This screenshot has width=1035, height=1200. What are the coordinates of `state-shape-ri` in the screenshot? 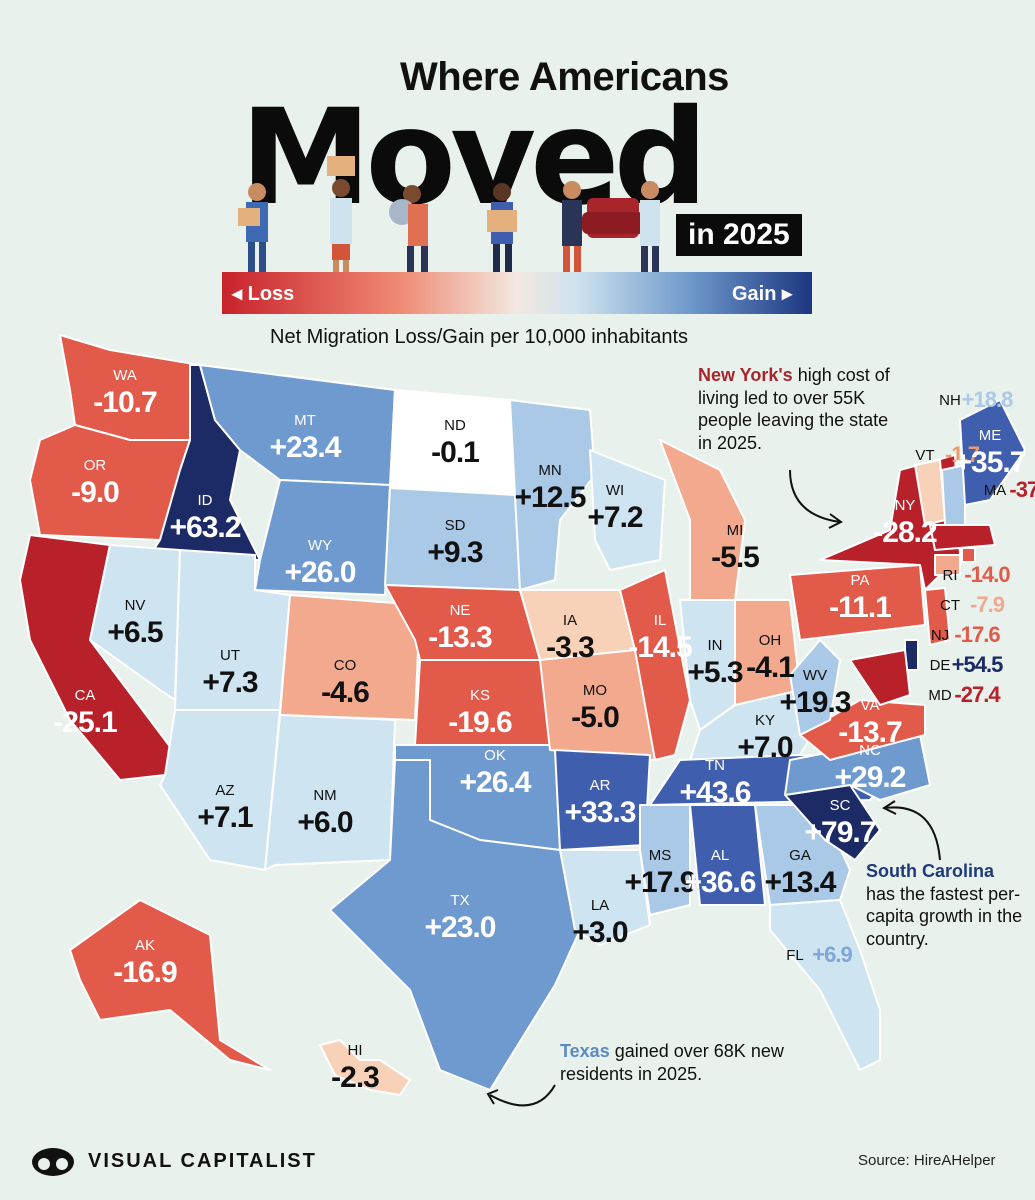 It's located at (968, 555).